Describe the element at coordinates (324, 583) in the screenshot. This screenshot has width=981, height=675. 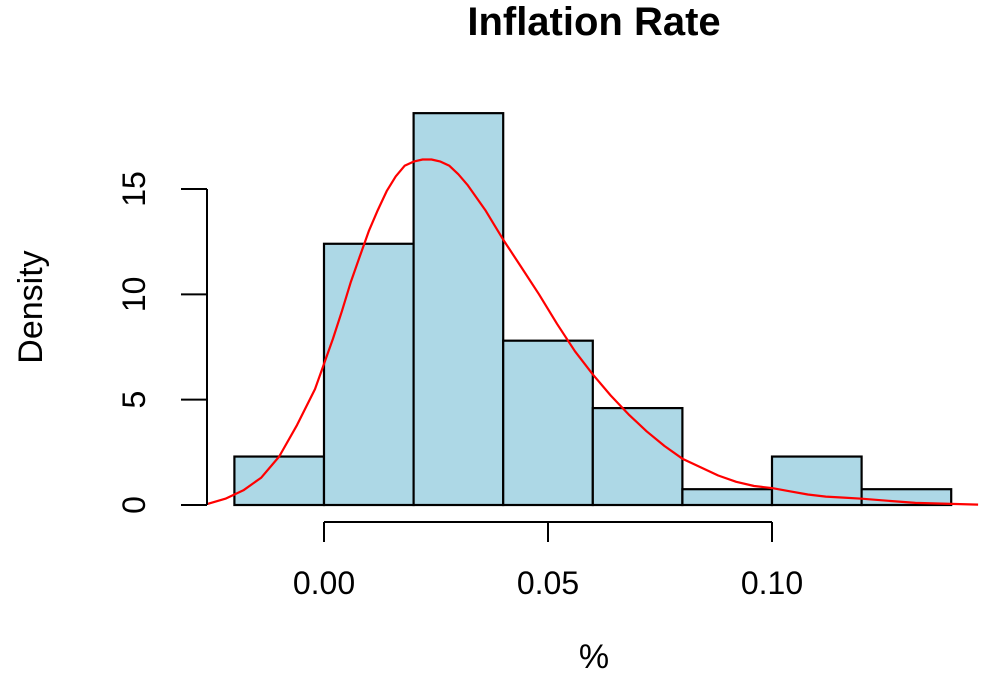
I see `x-tick-label: 0.00` at that location.